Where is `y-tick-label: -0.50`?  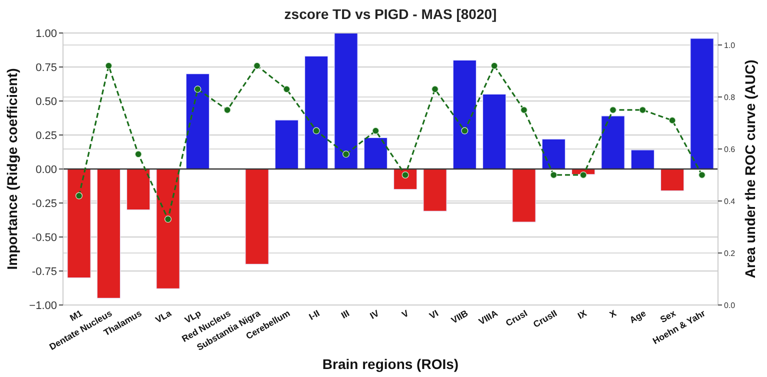 y-tick-label: -0.50 is located at coordinates (44, 238).